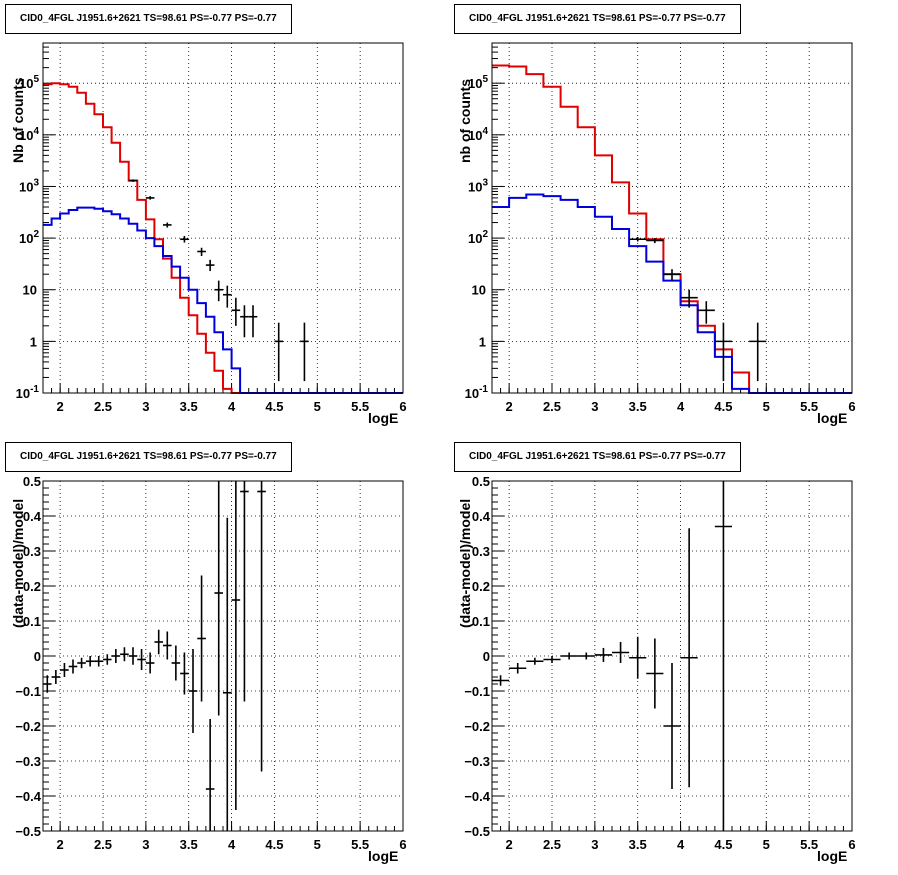  Describe the element at coordinates (32, 481) in the screenshot. I see `y-tick-label: 0.5` at that location.